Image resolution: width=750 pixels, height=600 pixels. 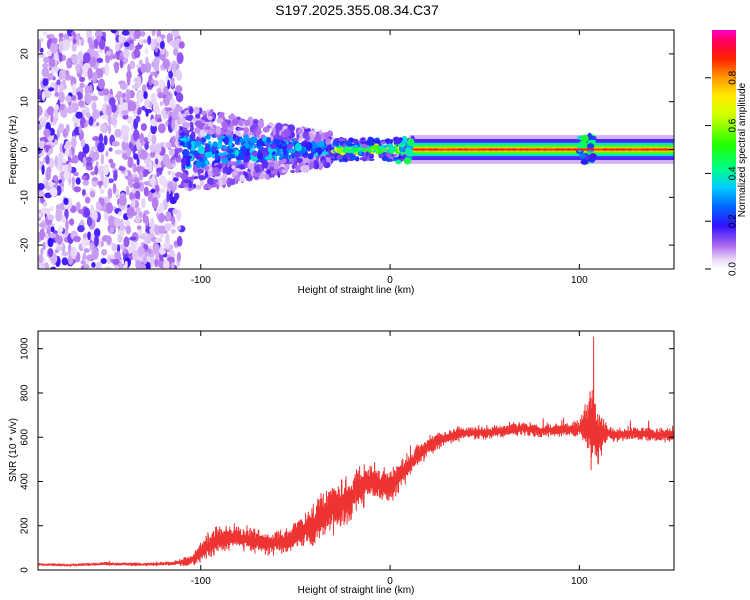 What do you see at coordinates (733, 77) in the screenshot?
I see `colorbar-tick-label: 0.8` at bounding box center [733, 77].